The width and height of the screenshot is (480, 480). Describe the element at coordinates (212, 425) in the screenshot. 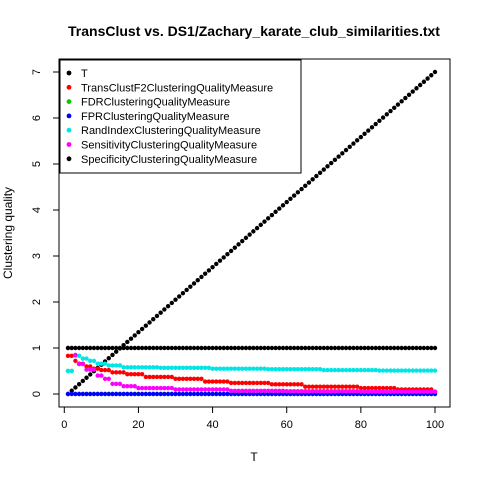

I see `x-tick-label: 40` at that location.